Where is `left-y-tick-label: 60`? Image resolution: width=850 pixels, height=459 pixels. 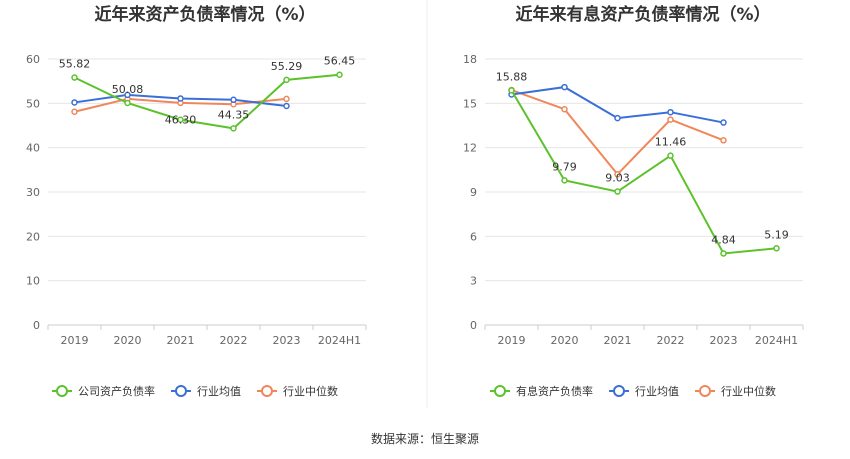
left-y-tick-label: 60 is located at coordinates (33, 59).